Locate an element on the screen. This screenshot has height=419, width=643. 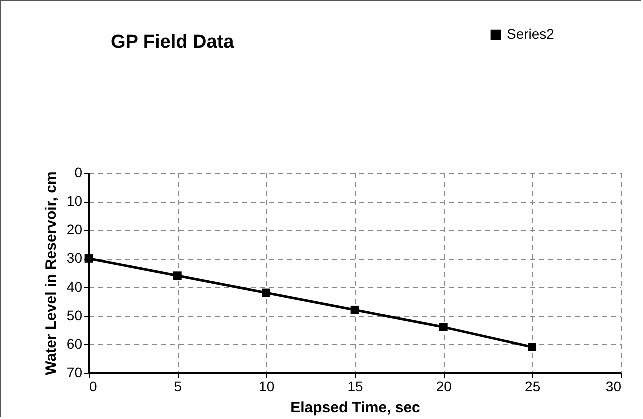
x-tick-label: 5 is located at coordinates (178, 386).